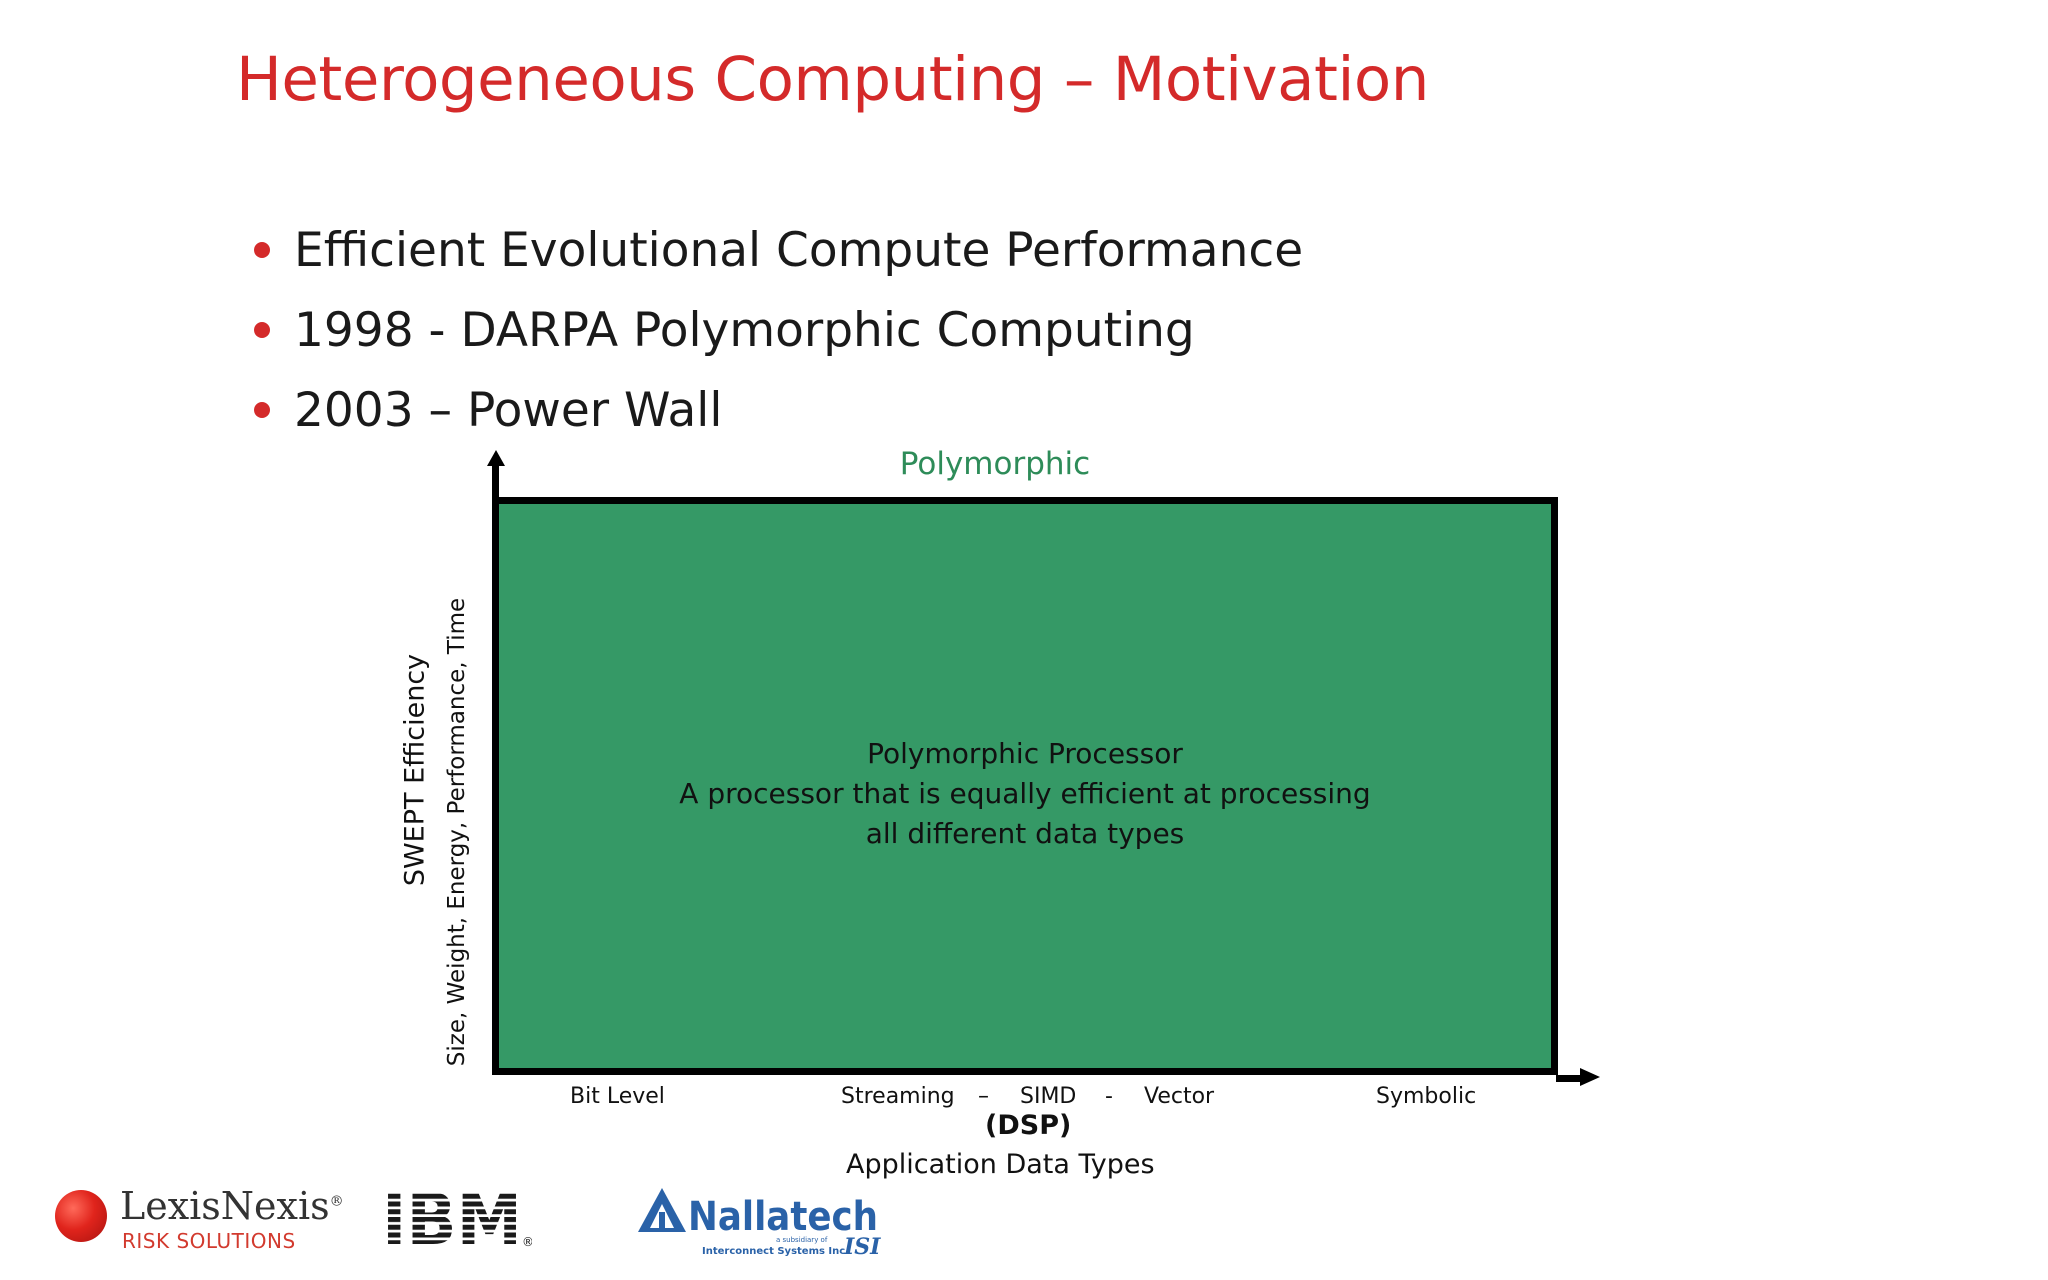 This screenshot has width=2048, height=1280. Describe the element at coordinates (1025, 753) in the screenshot. I see `region-title: Polymorphic Processor` at that location.